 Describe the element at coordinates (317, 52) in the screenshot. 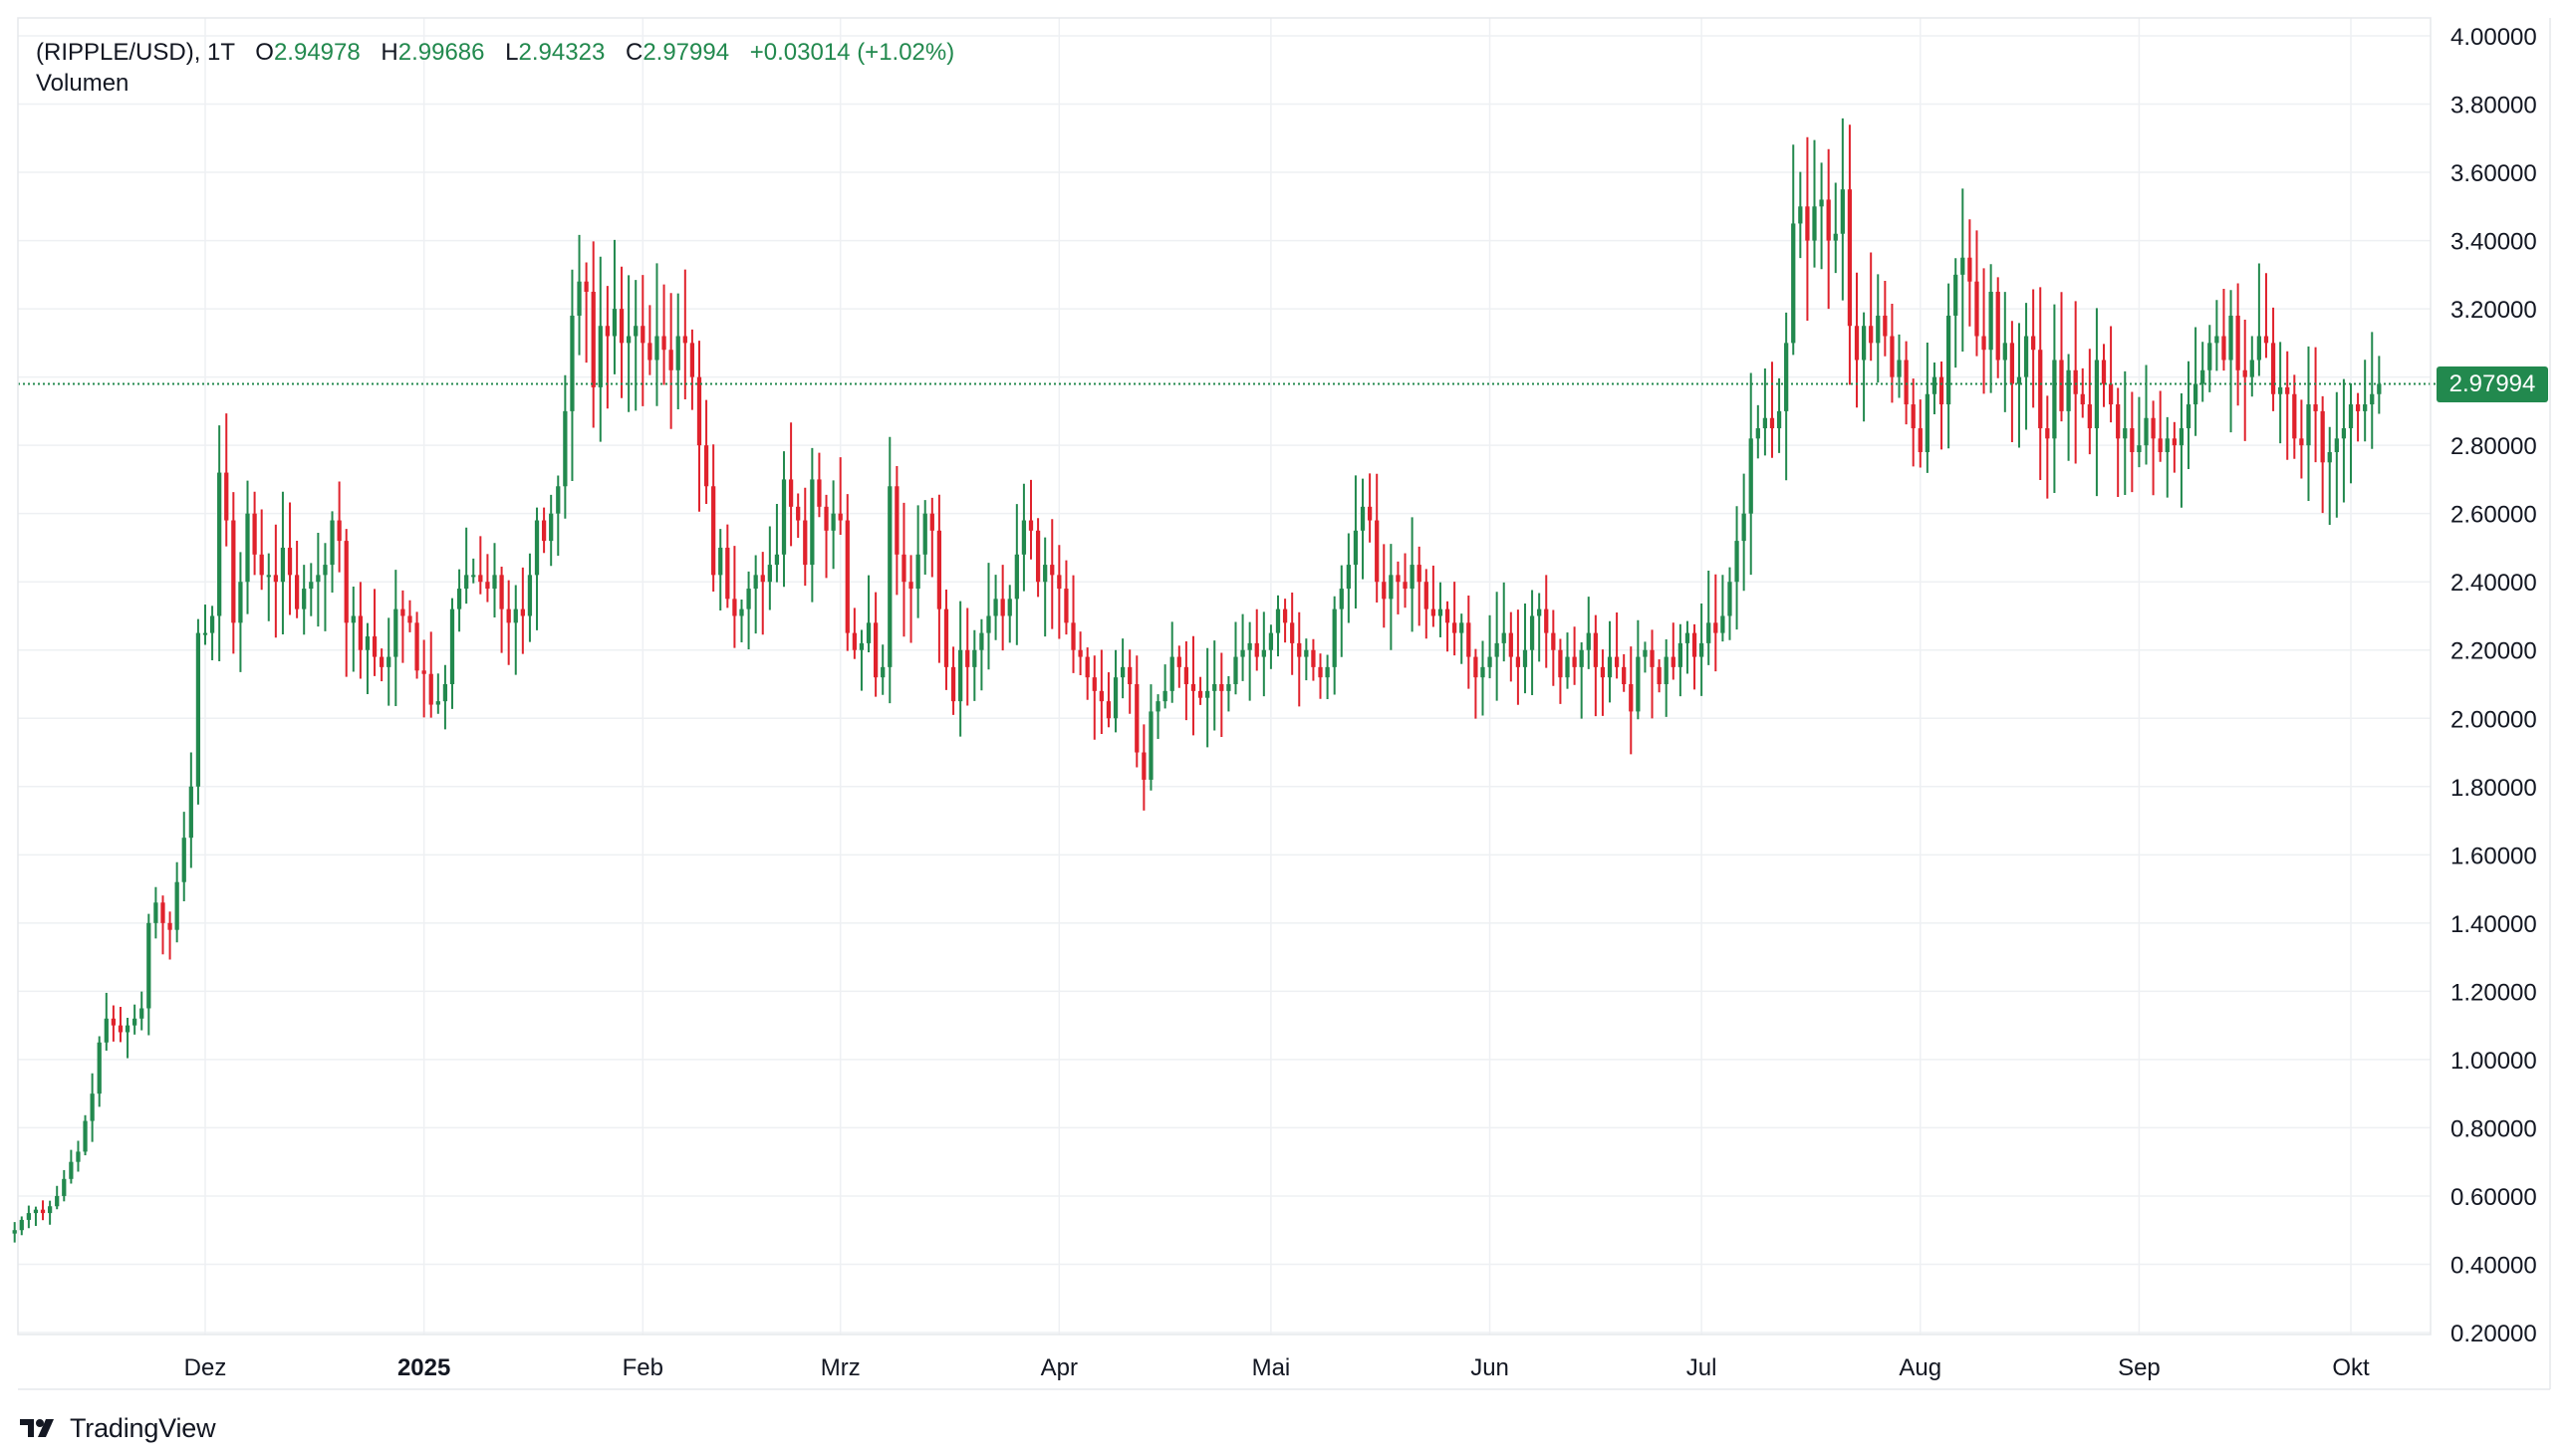

I see `open-value: 2.94978` at that location.